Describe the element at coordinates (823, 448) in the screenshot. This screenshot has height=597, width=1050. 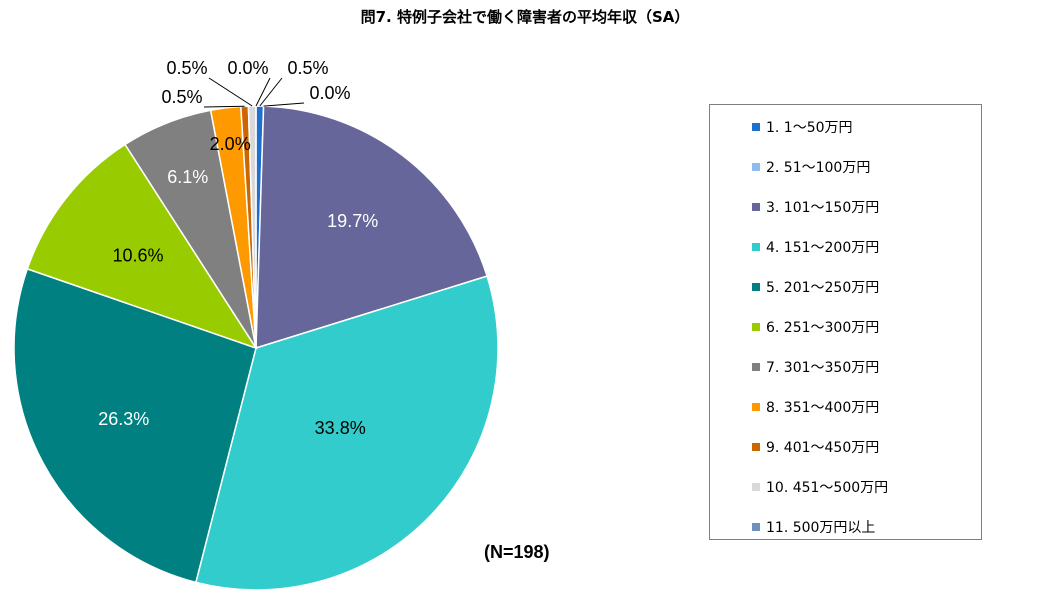
I see `legend-label: 9. 401～450万円` at that location.